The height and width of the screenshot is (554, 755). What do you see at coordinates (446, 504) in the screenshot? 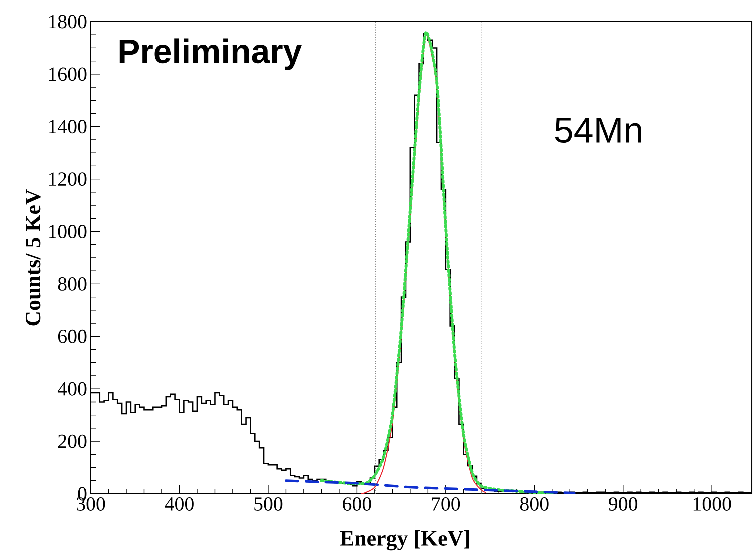
I see `x-tick-label: 700` at bounding box center [446, 504].